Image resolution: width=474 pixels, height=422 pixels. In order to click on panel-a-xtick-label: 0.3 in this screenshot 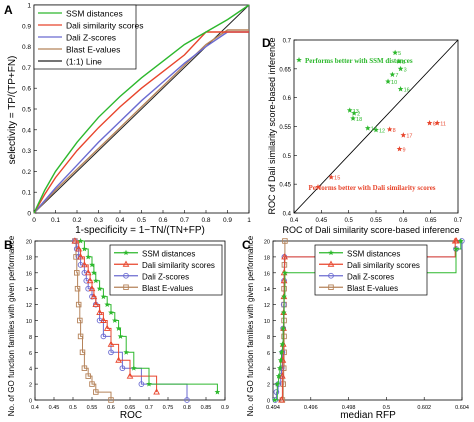, I will do `click(98, 220)`.